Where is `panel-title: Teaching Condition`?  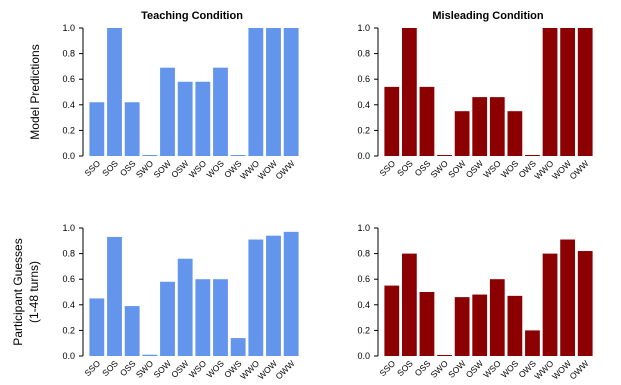 panel-title: Teaching Condition is located at coordinates (192, 16).